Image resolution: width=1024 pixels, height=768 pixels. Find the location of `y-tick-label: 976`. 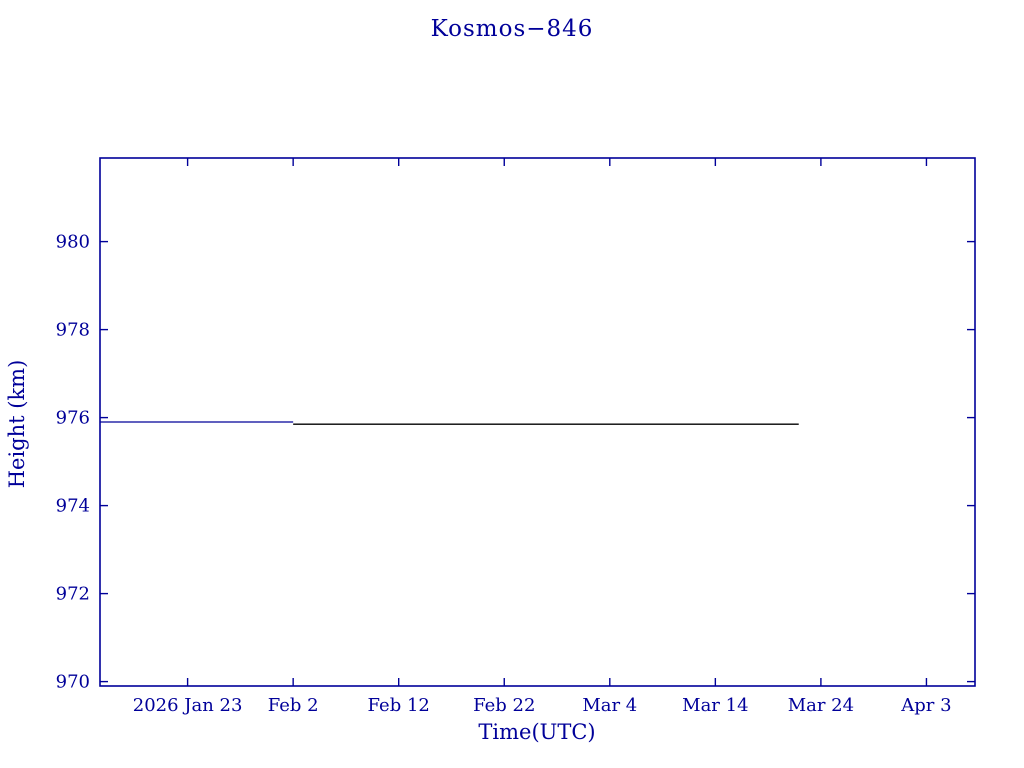

y-tick-label: 976 is located at coordinates (73, 418).